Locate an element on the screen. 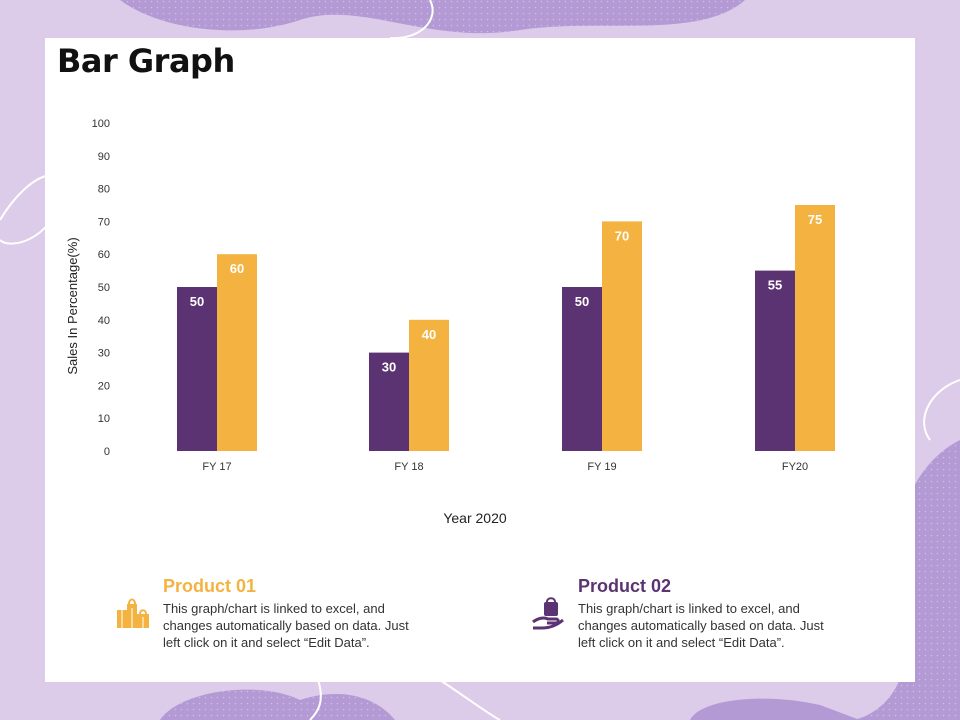  bar-data-label: 55 is located at coordinates (775, 285).